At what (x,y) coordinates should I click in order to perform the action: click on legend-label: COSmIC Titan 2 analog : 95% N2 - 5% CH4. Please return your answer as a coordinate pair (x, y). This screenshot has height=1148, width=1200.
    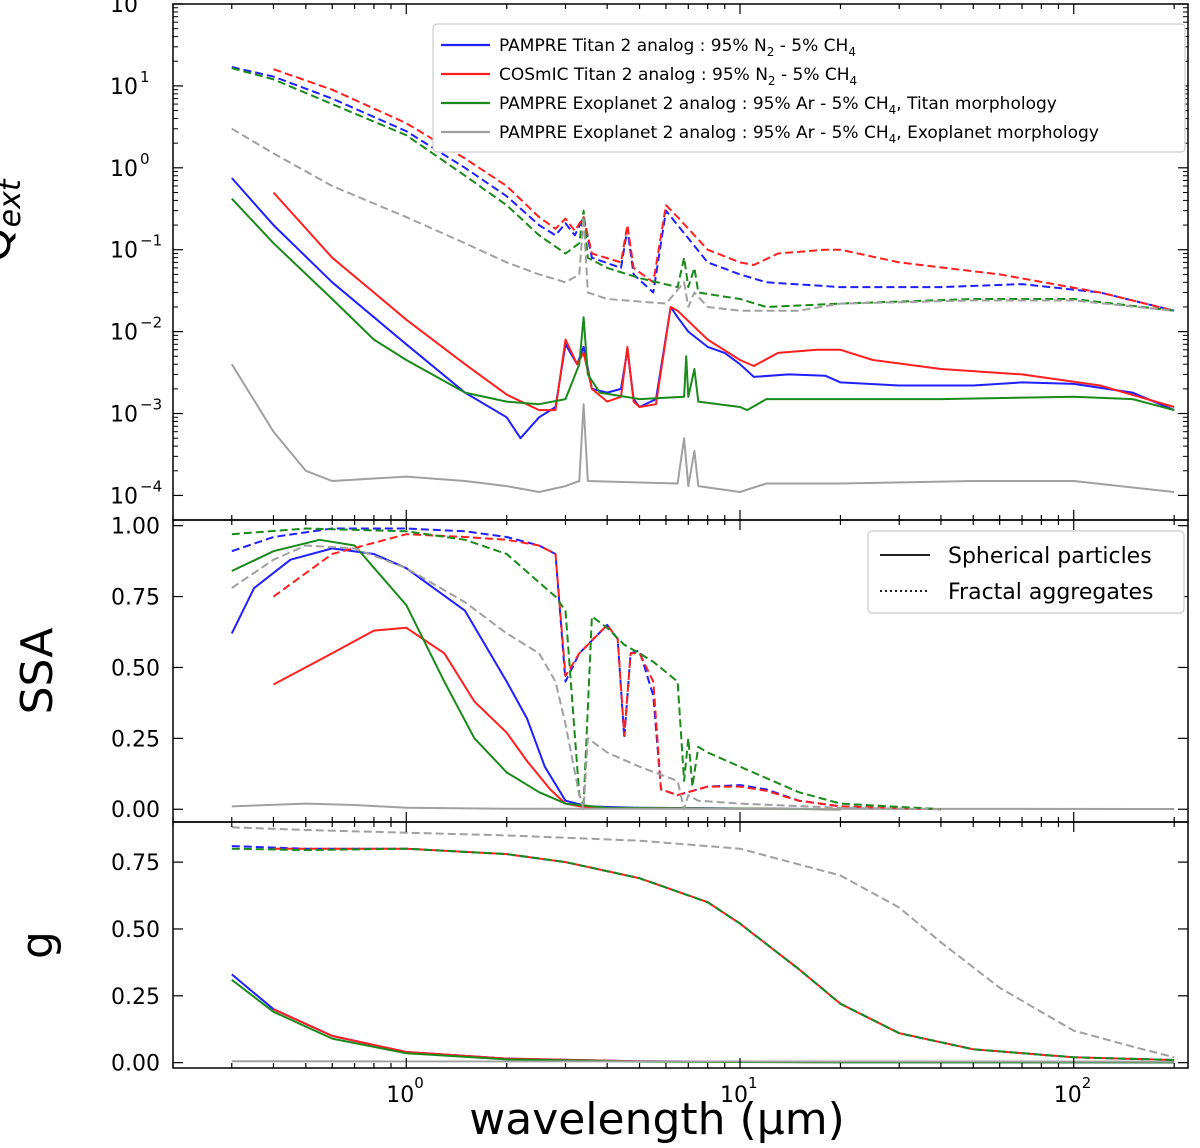
    Looking at the image, I should click on (678, 76).